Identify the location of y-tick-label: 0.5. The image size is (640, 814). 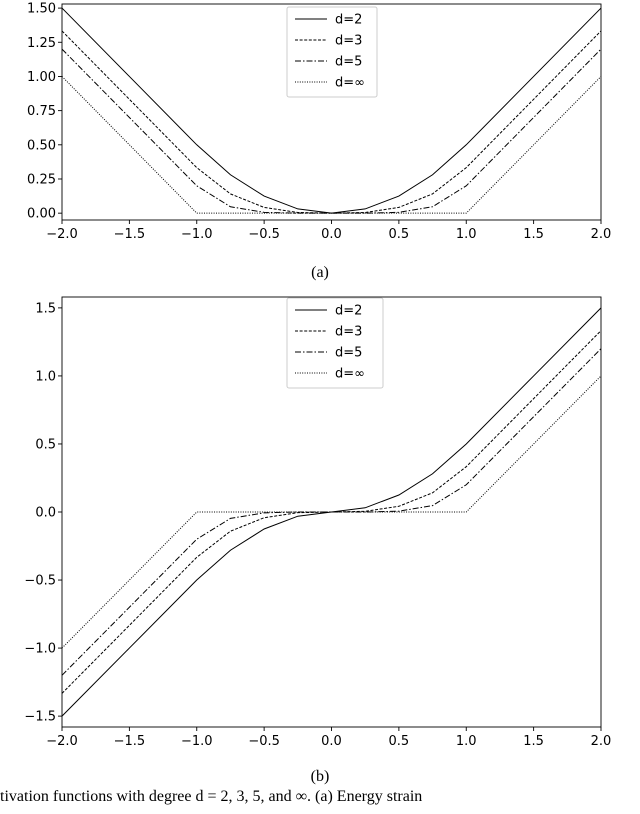
(45, 444).